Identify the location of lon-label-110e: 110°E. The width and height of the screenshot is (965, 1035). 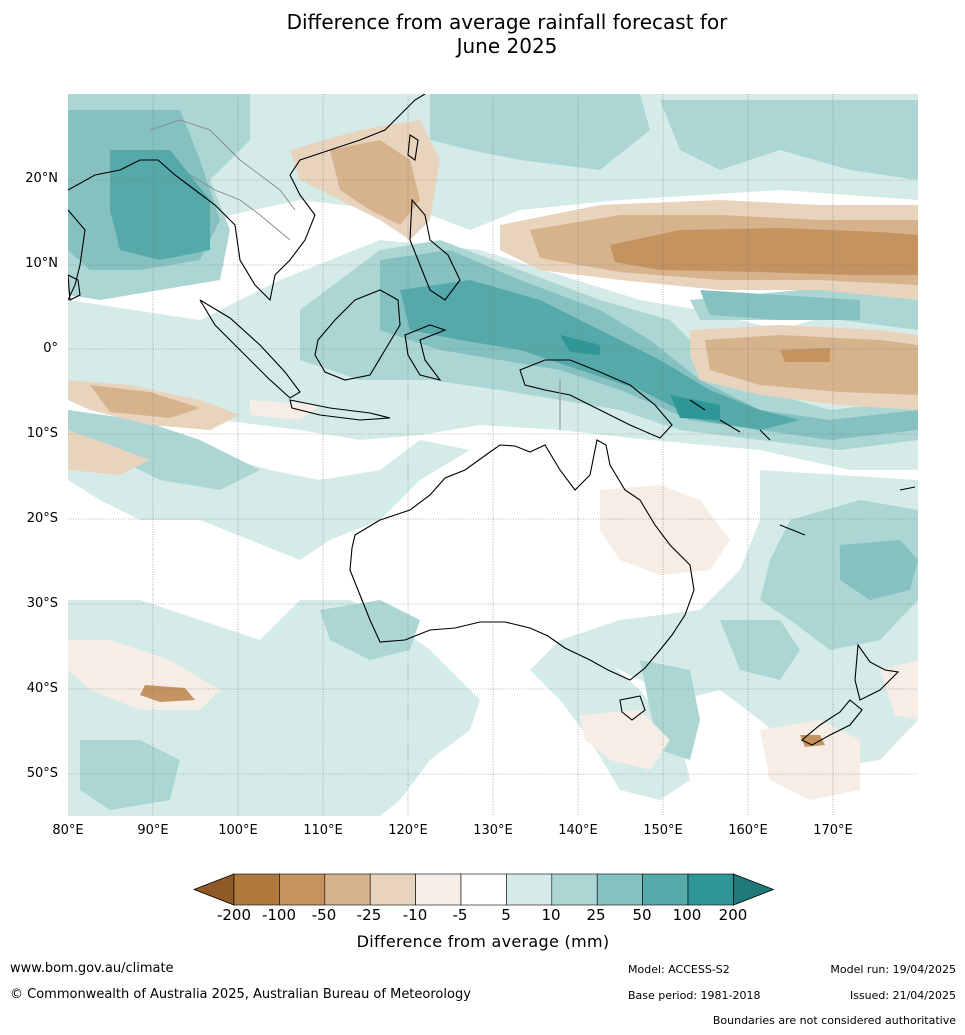
(323, 830).